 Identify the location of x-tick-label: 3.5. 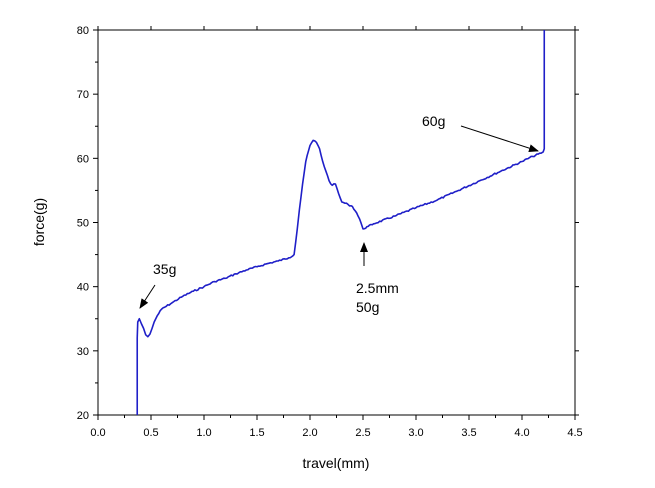
(468, 433).